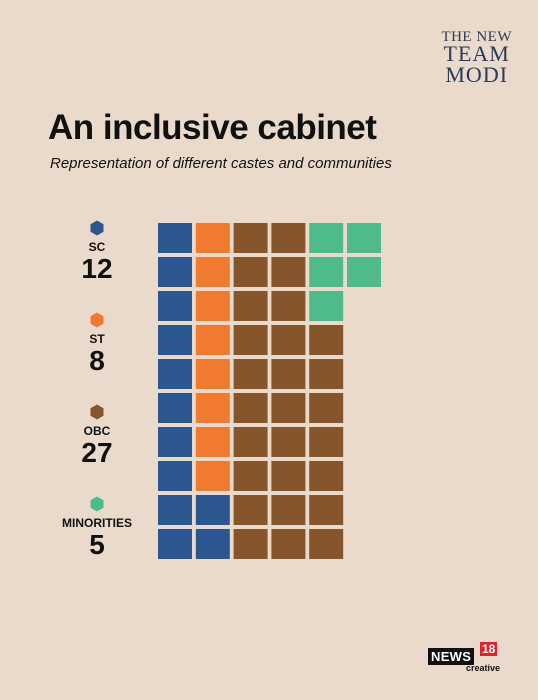  What do you see at coordinates (97, 268) in the screenshot?
I see `legend-count-sc: 12` at bounding box center [97, 268].